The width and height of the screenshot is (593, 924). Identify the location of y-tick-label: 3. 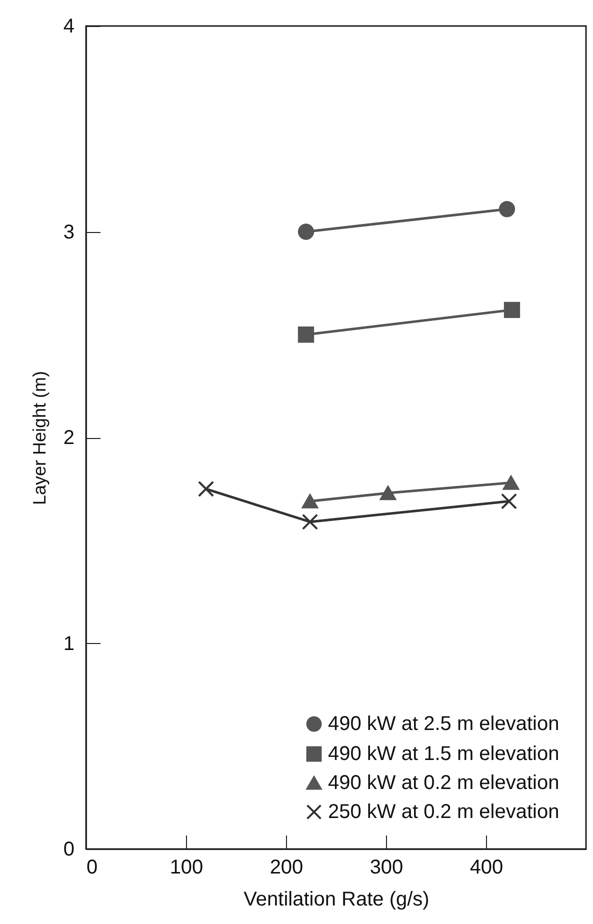
(68, 232).